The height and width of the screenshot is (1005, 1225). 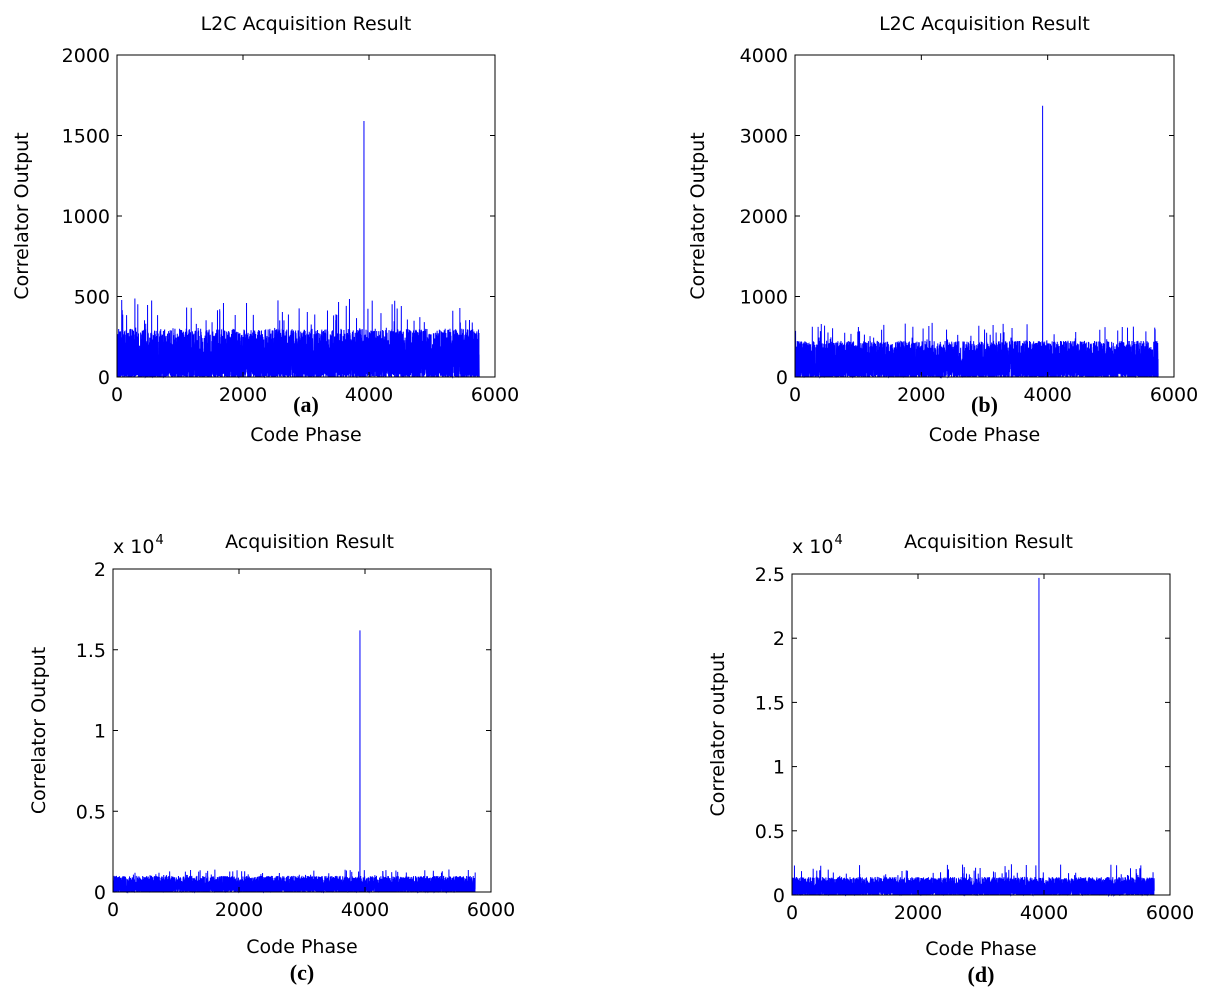 I want to click on y-tick-label: 4000, so click(x=764, y=56).